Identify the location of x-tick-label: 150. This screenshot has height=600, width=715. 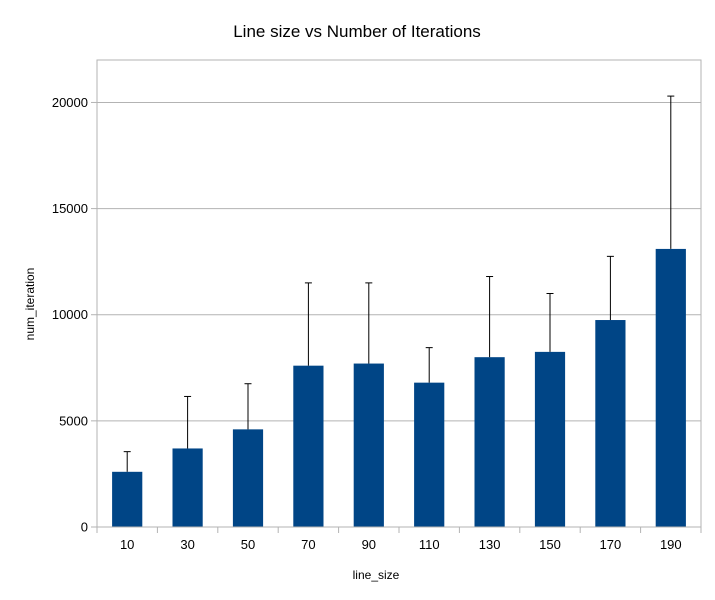
(550, 544).